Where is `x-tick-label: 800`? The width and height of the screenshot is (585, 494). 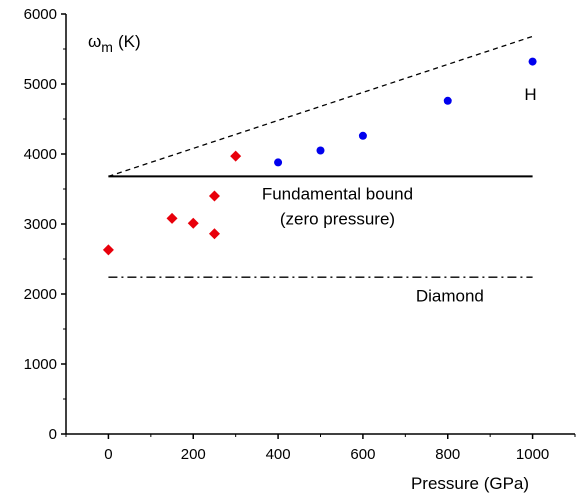 x-tick-label: 800 is located at coordinates (447, 454).